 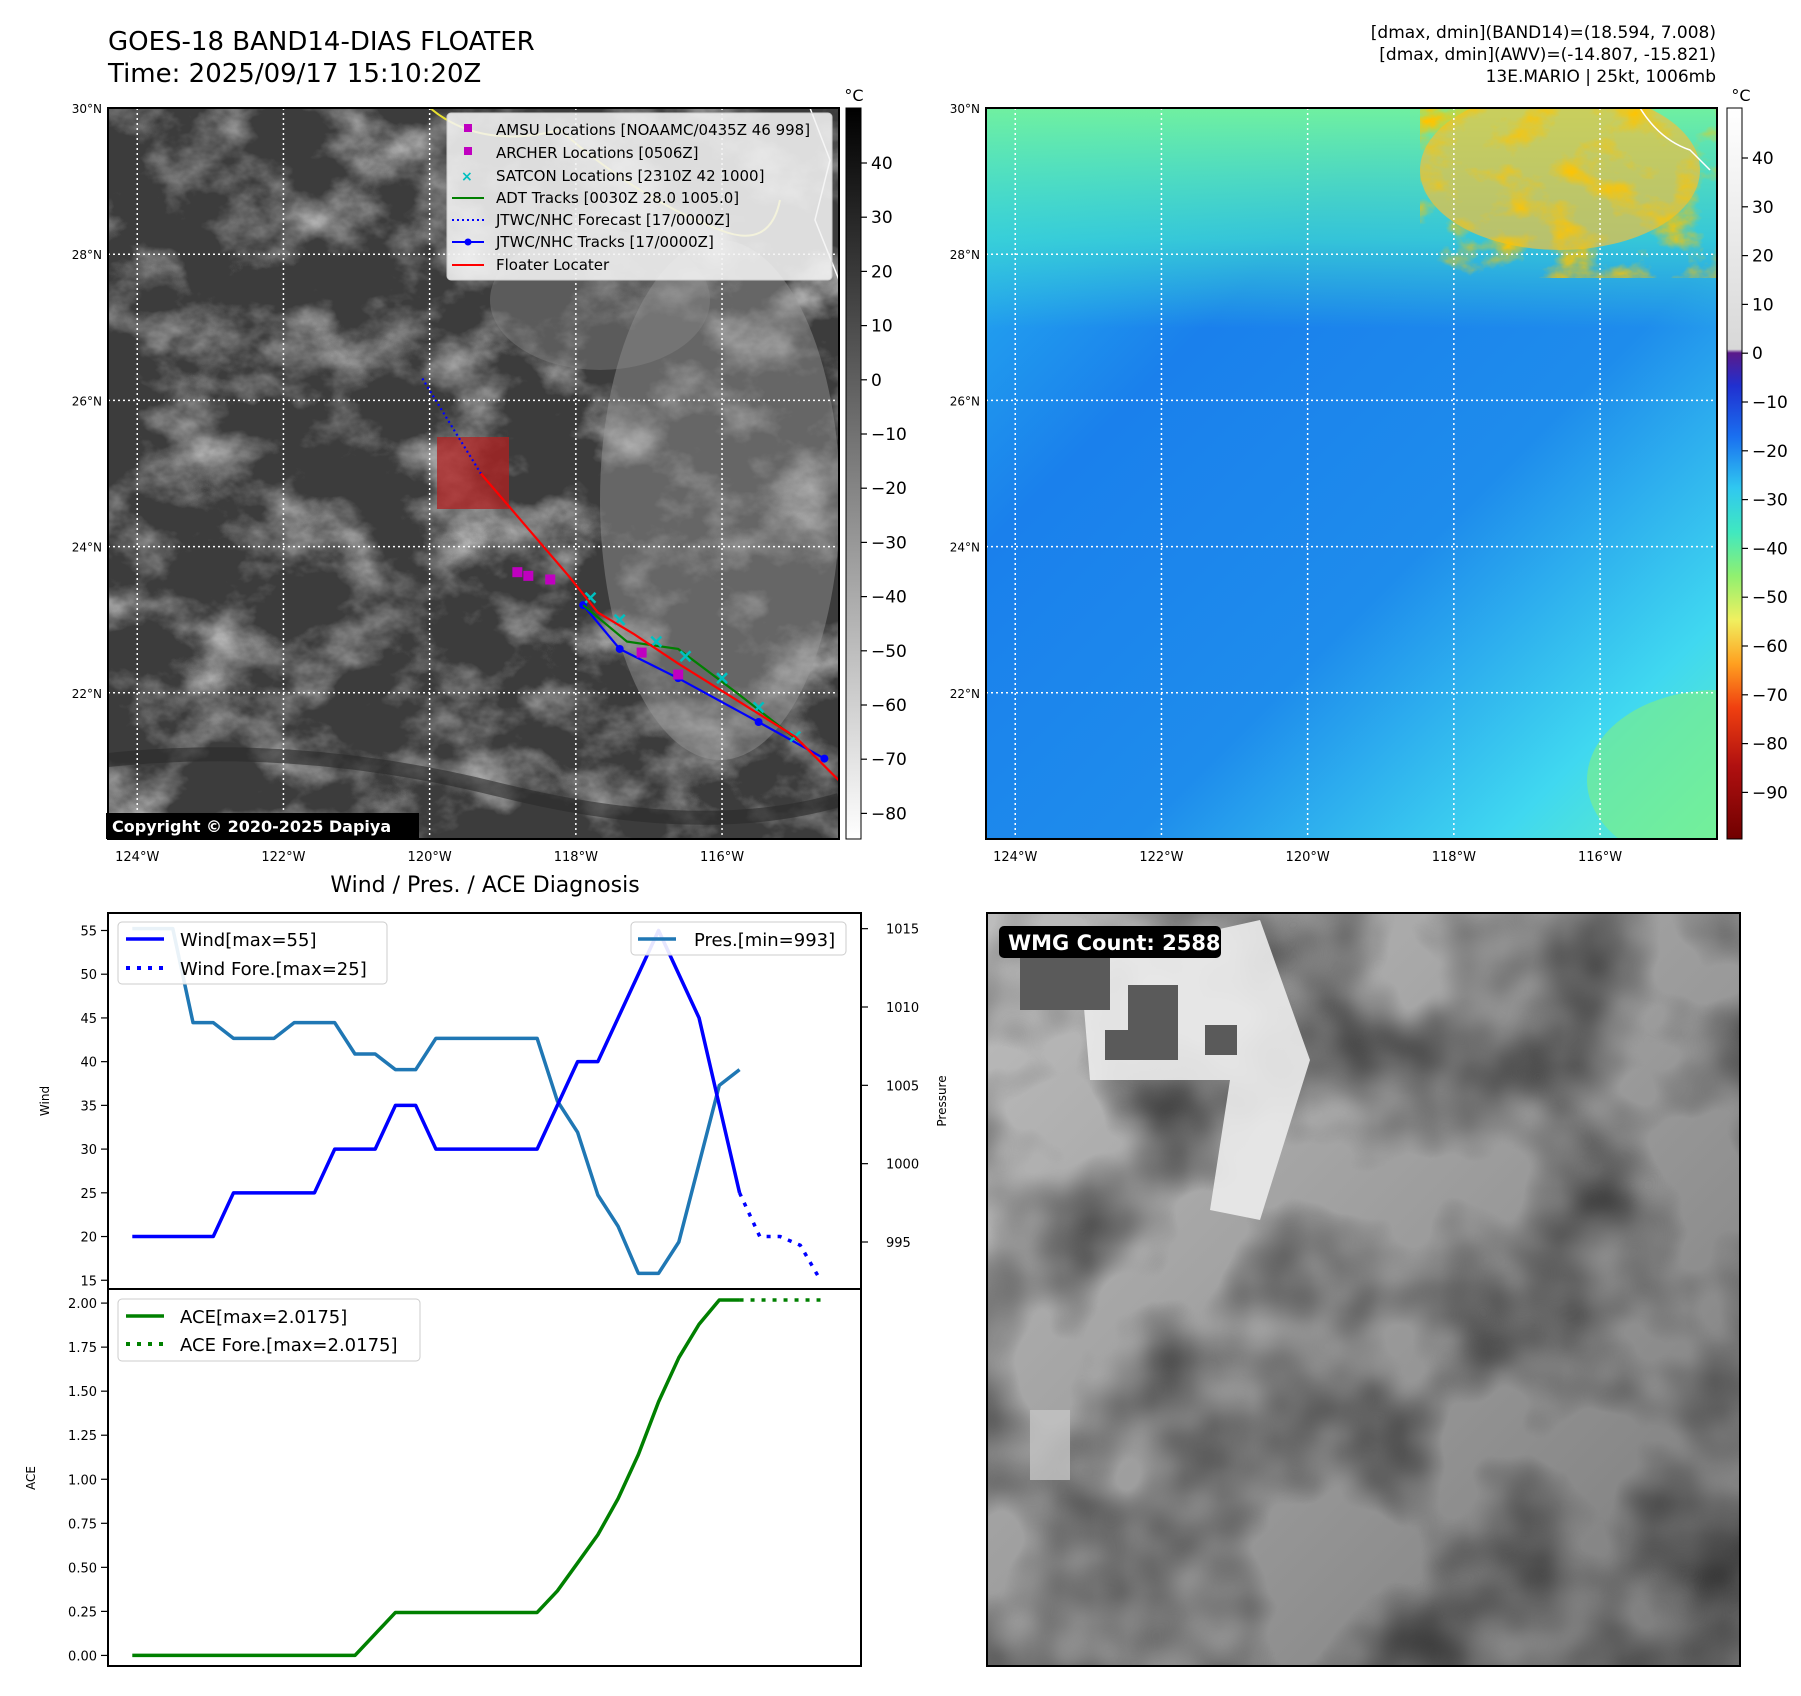 I want to click on axis-tick-label: 1005, so click(x=902, y=1086).